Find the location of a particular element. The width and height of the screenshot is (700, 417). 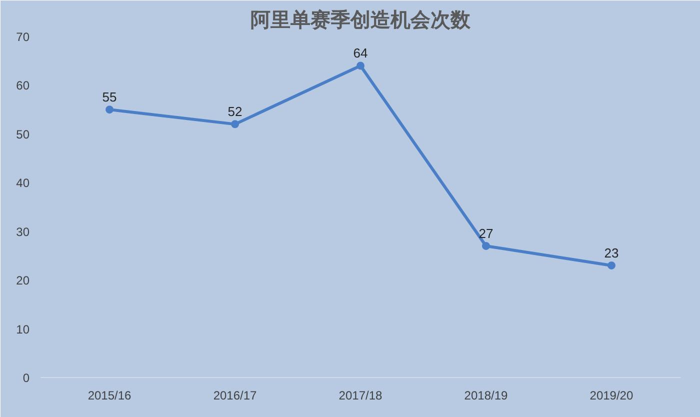

data-label: 23 is located at coordinates (611, 252).